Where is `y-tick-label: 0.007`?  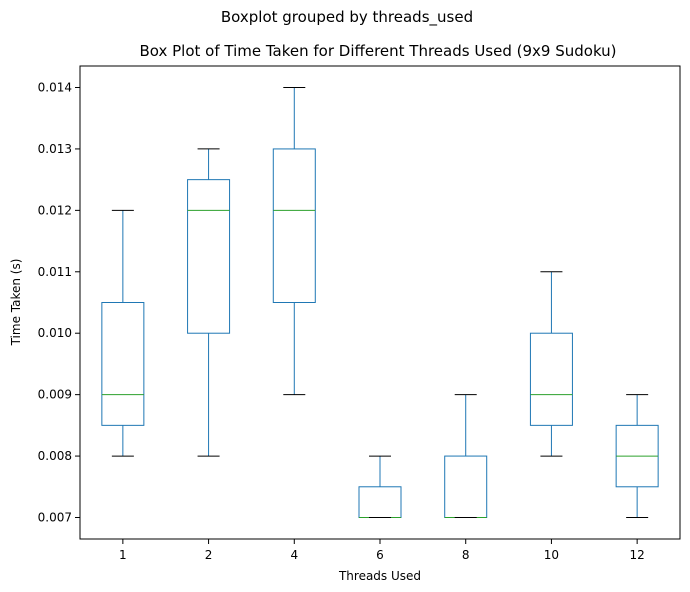
y-tick-label: 0.007 is located at coordinates (55, 518).